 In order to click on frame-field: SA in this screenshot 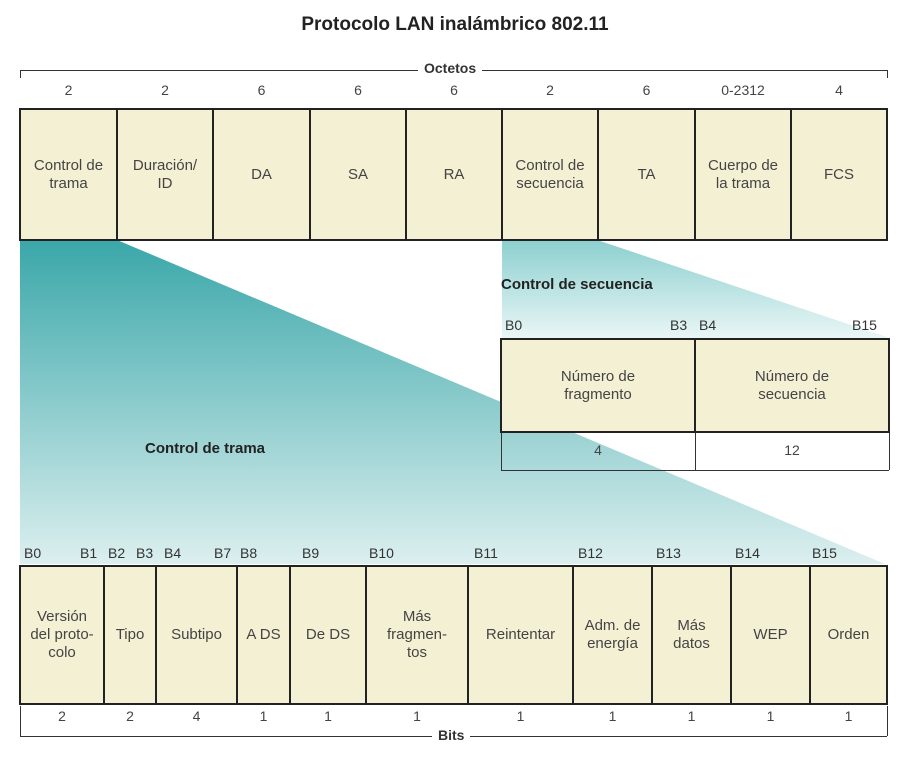, I will do `click(358, 174)`.